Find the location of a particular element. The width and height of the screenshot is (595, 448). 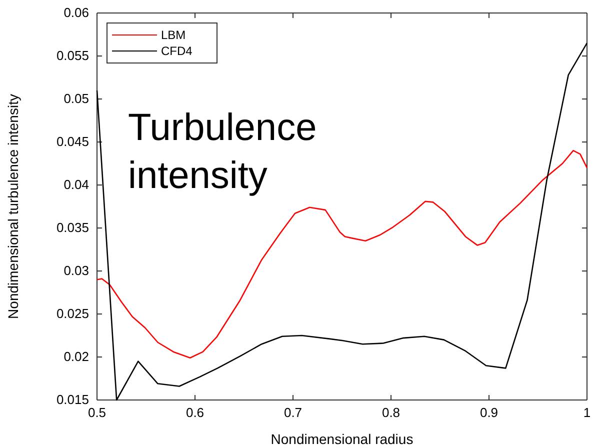

y-tick-label: 0.045 is located at coordinates (72, 142).